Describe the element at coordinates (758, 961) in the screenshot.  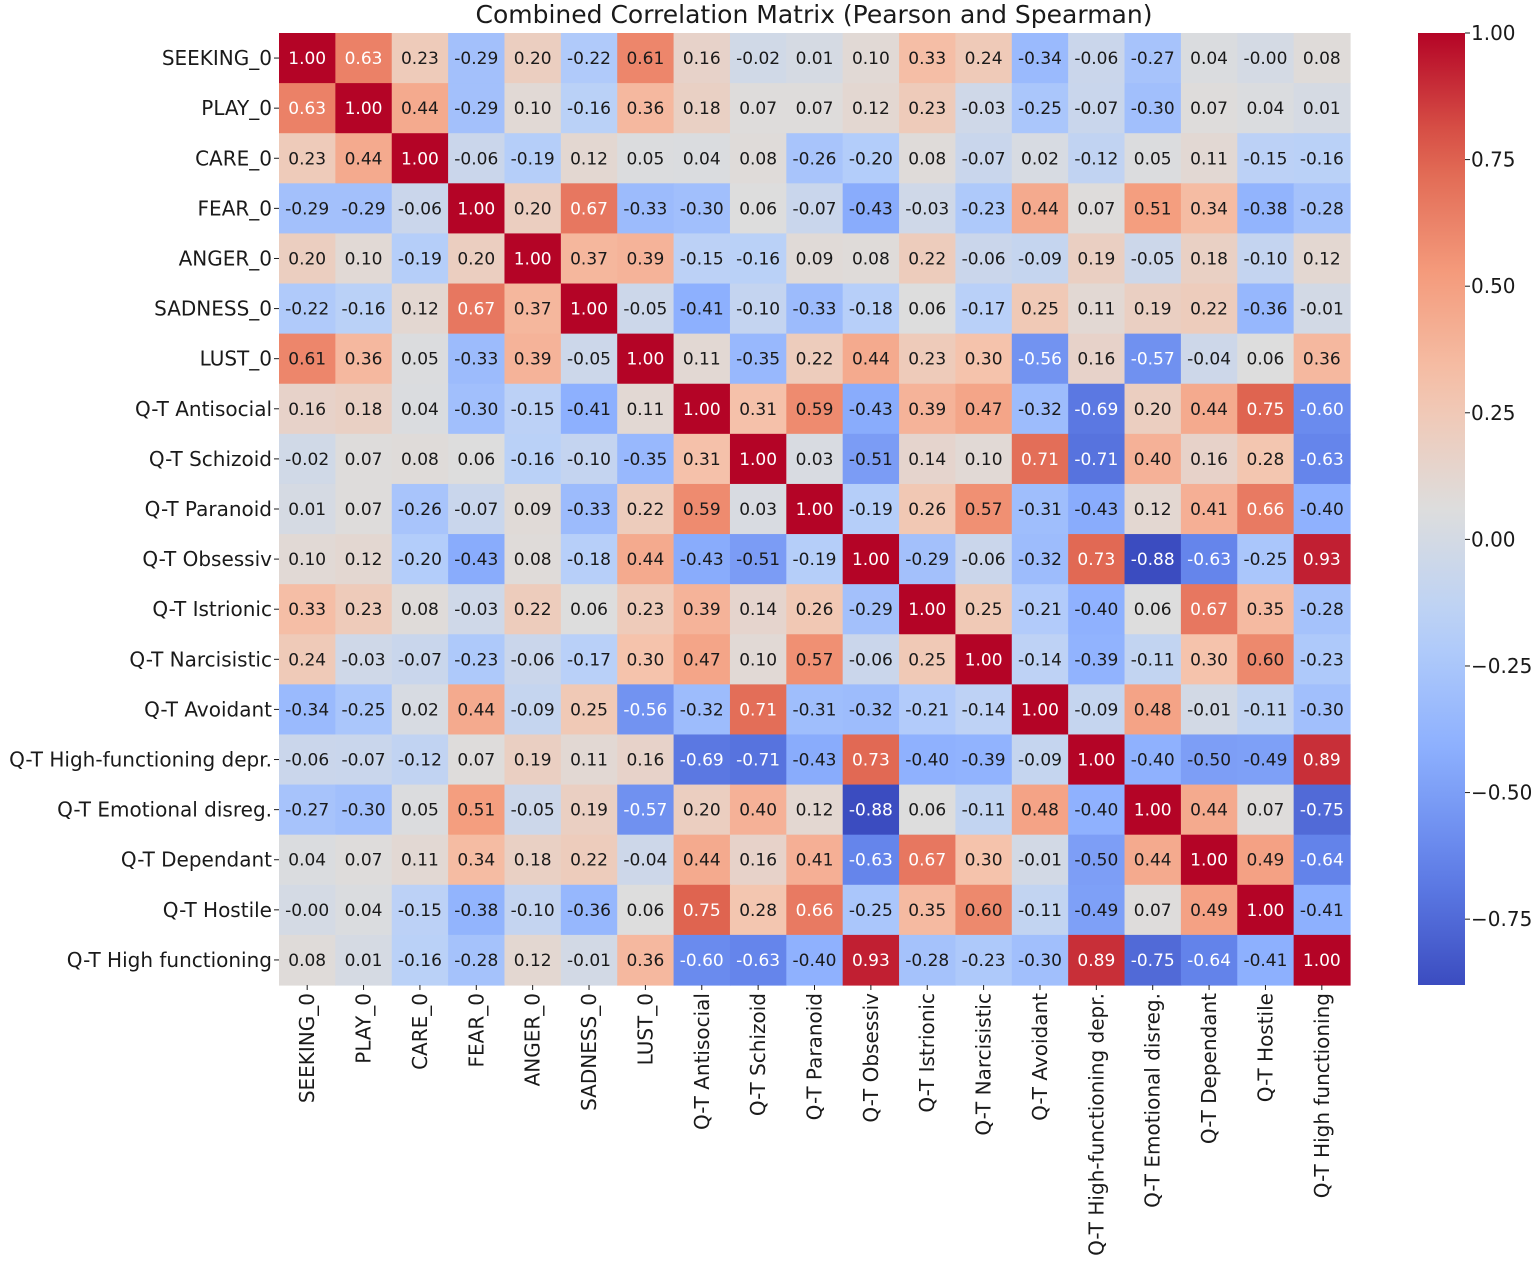
I see `cell-value-label: -0.63` at that location.